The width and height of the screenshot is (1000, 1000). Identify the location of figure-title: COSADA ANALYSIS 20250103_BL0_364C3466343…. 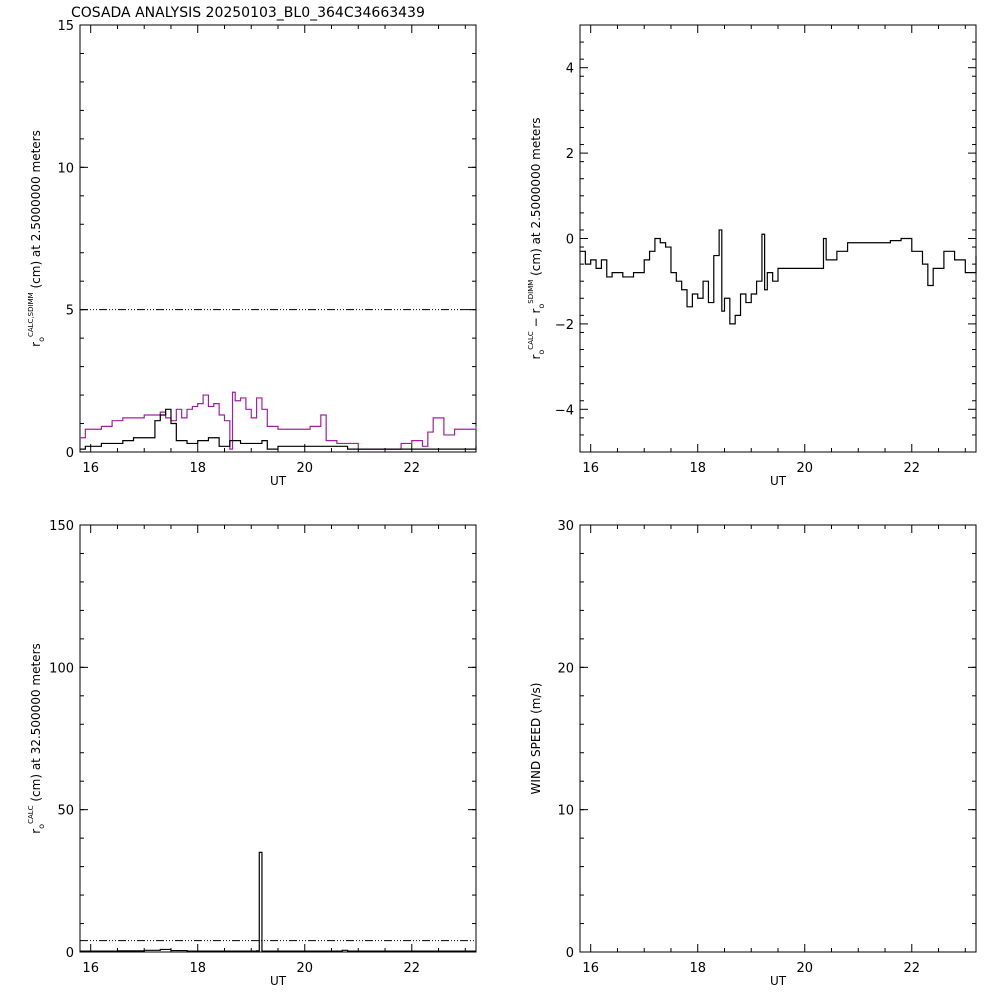
(248, 13).